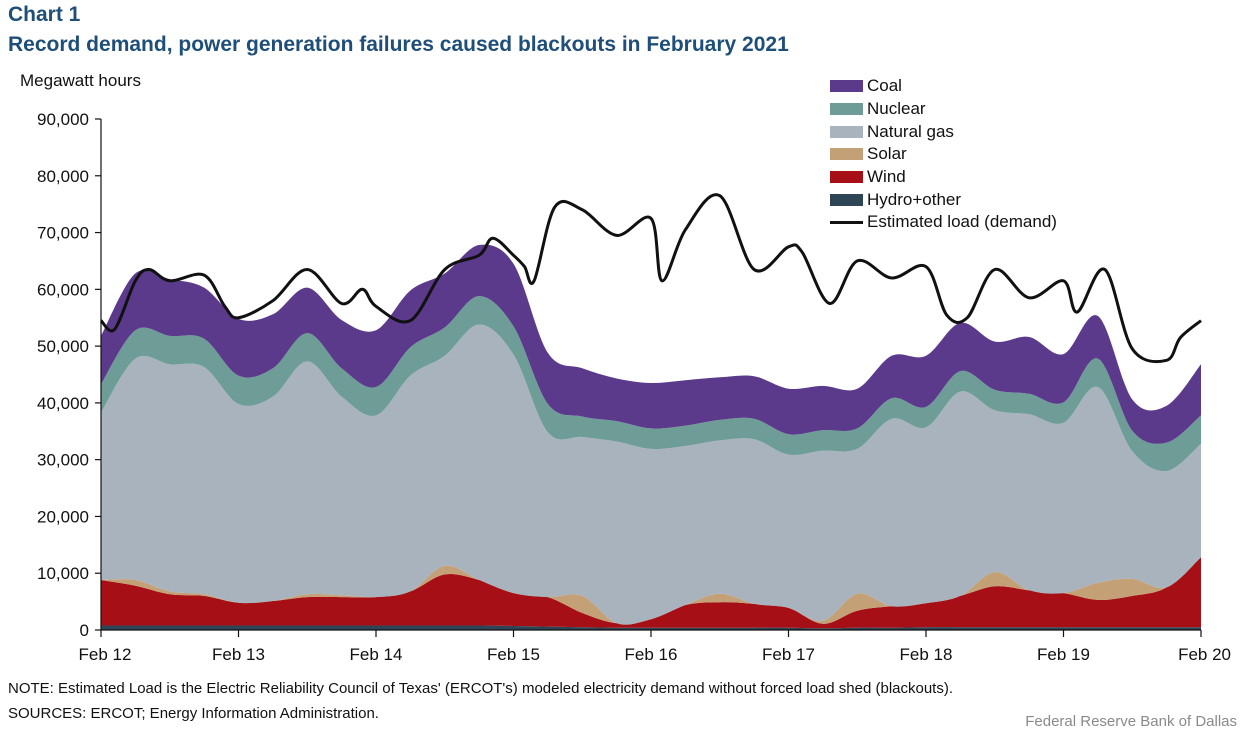 The height and width of the screenshot is (736, 1245). What do you see at coordinates (914, 199) in the screenshot?
I see `legend-label-hydro-other: Hydro+other` at bounding box center [914, 199].